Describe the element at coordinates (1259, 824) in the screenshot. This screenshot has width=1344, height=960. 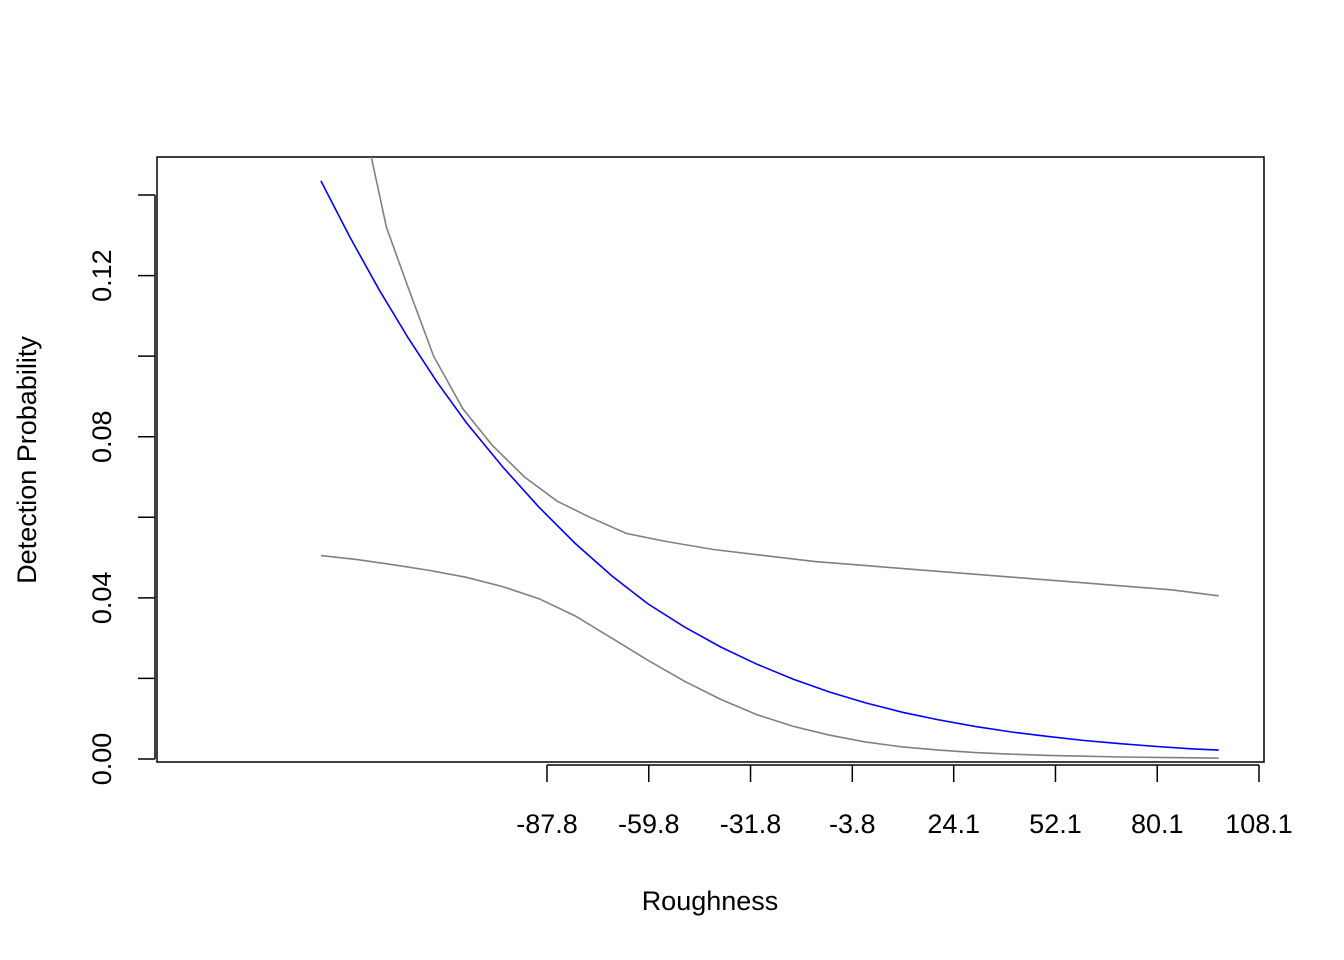
I see `x-tick-label: 108.1` at that location.